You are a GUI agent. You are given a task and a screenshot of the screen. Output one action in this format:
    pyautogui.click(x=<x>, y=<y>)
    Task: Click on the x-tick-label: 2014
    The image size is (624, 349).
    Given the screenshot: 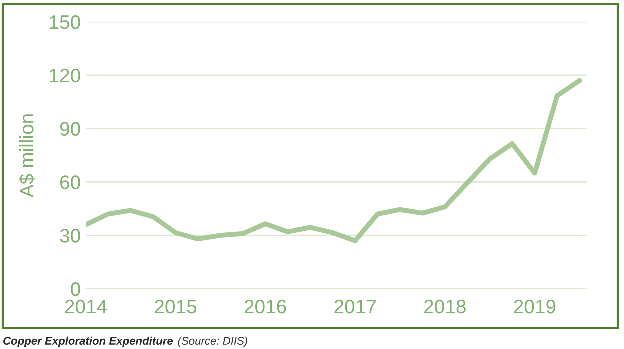 What is the action you would take?
    pyautogui.click(x=86, y=307)
    